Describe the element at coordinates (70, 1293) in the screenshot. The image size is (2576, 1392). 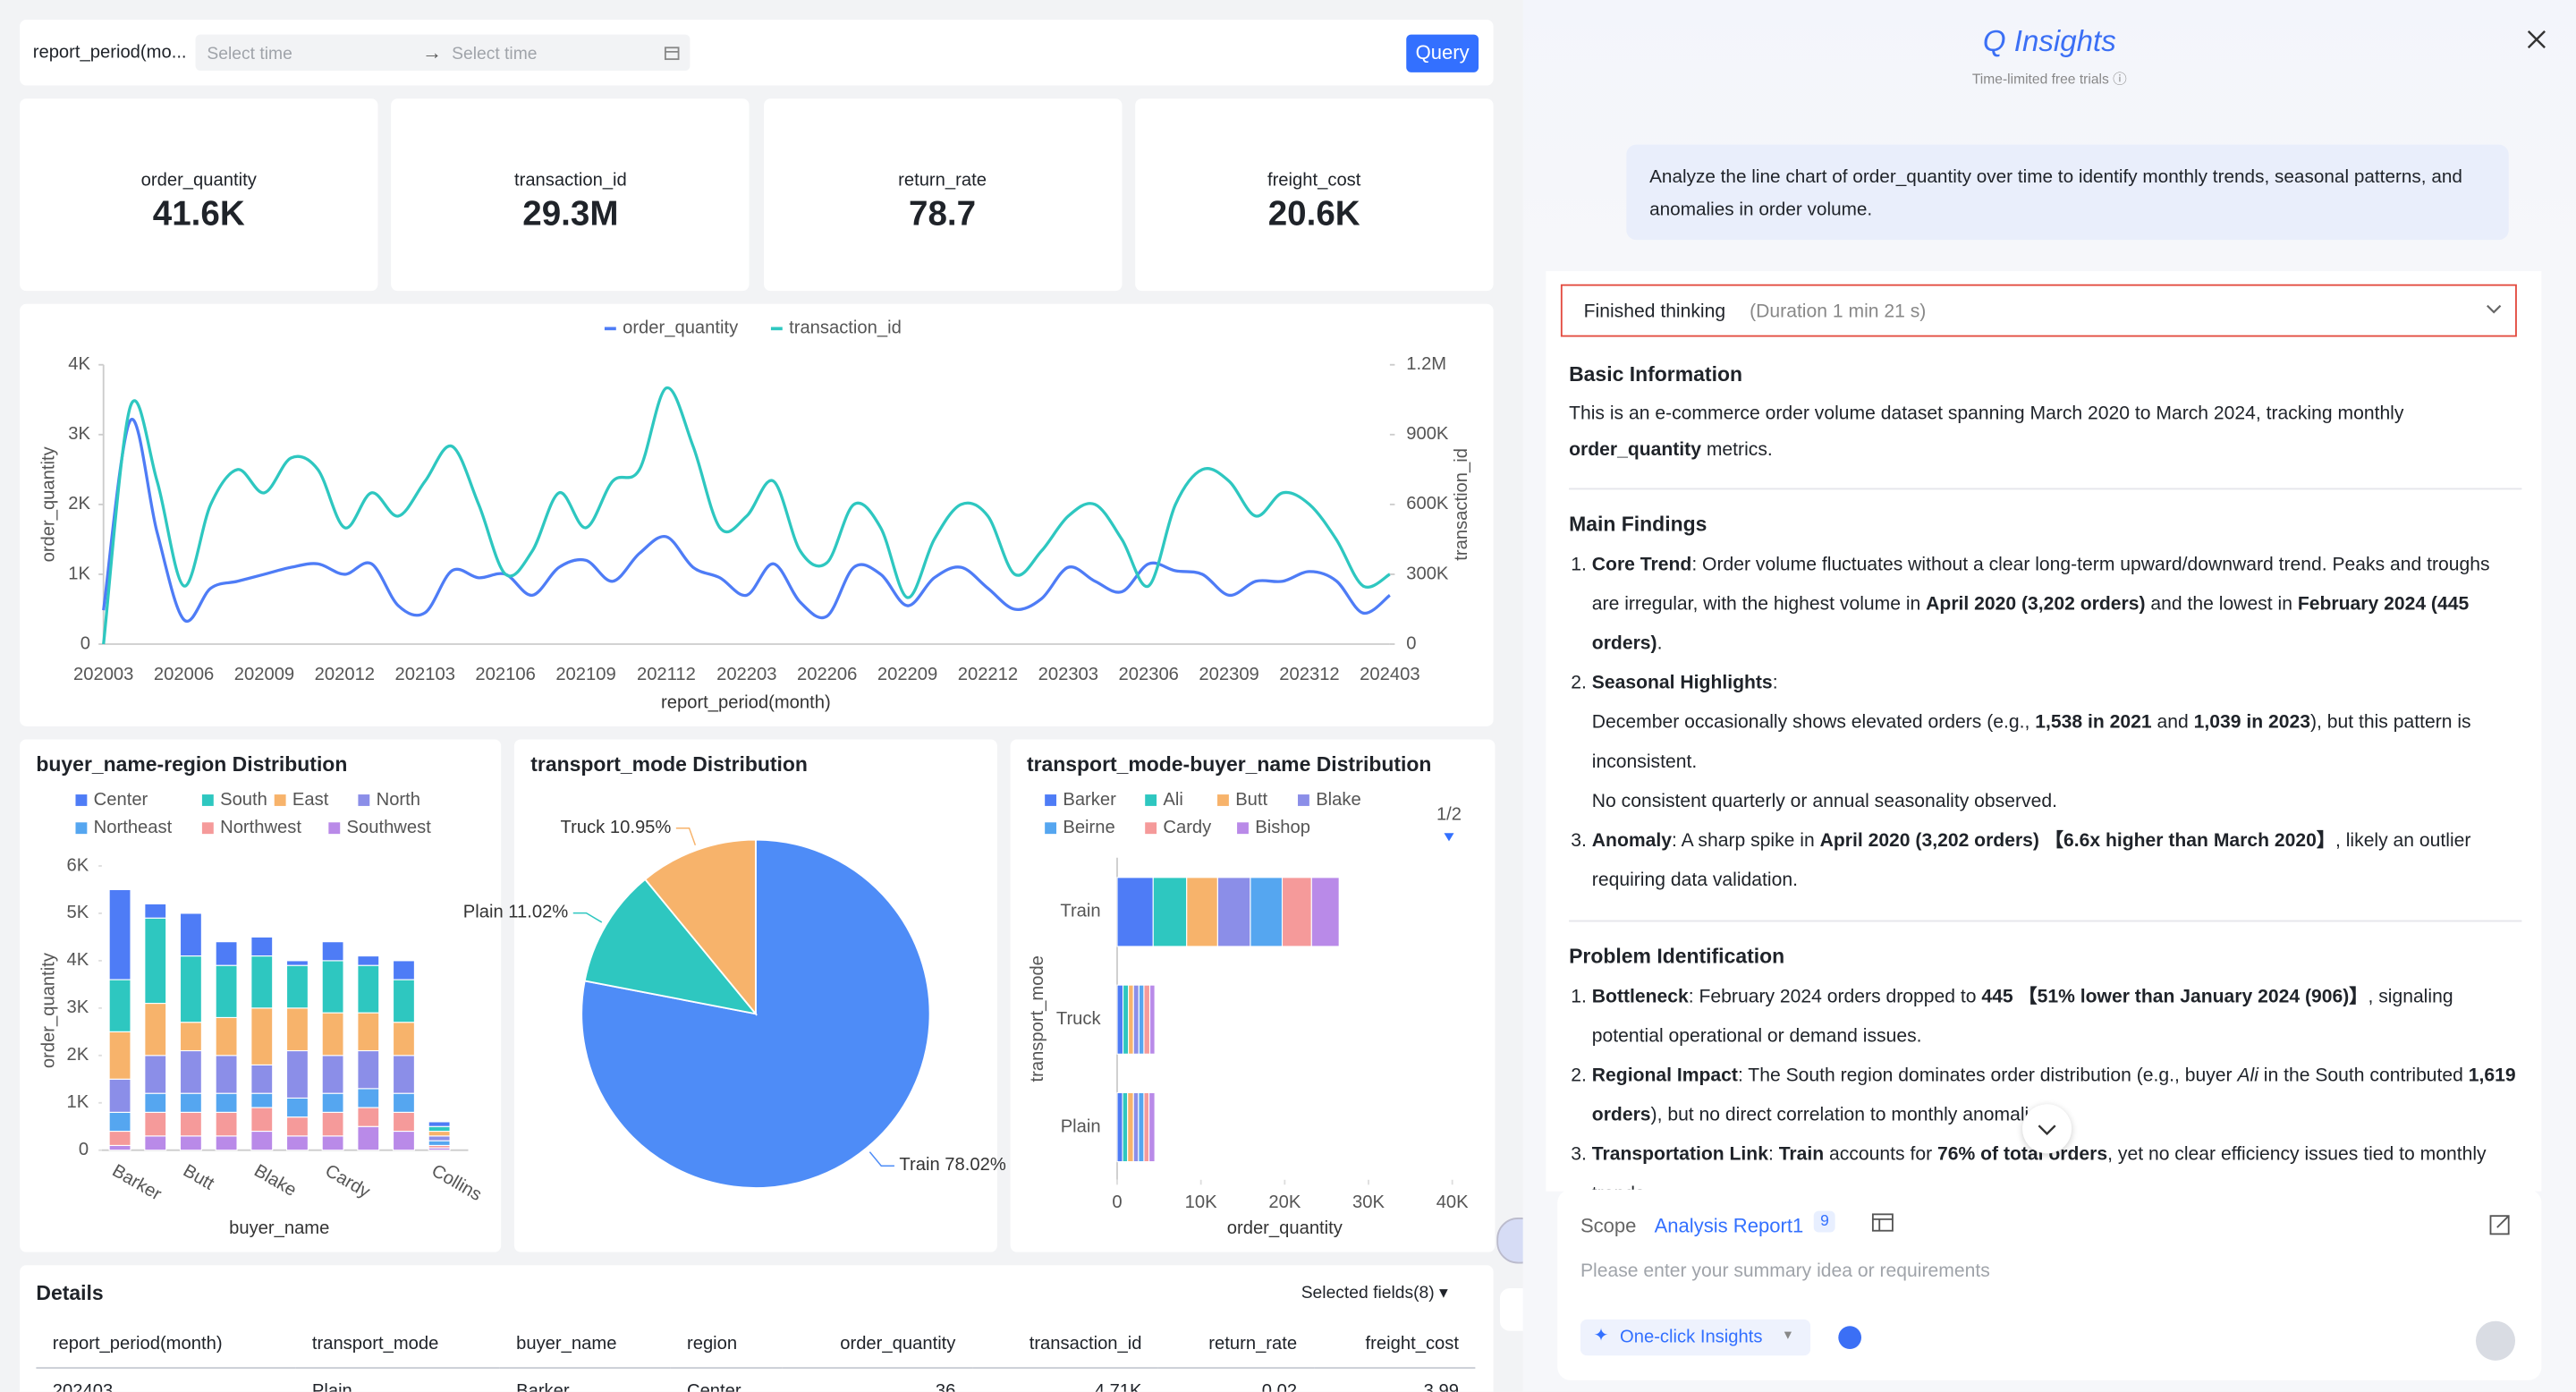
I see `details-title: Details` at that location.